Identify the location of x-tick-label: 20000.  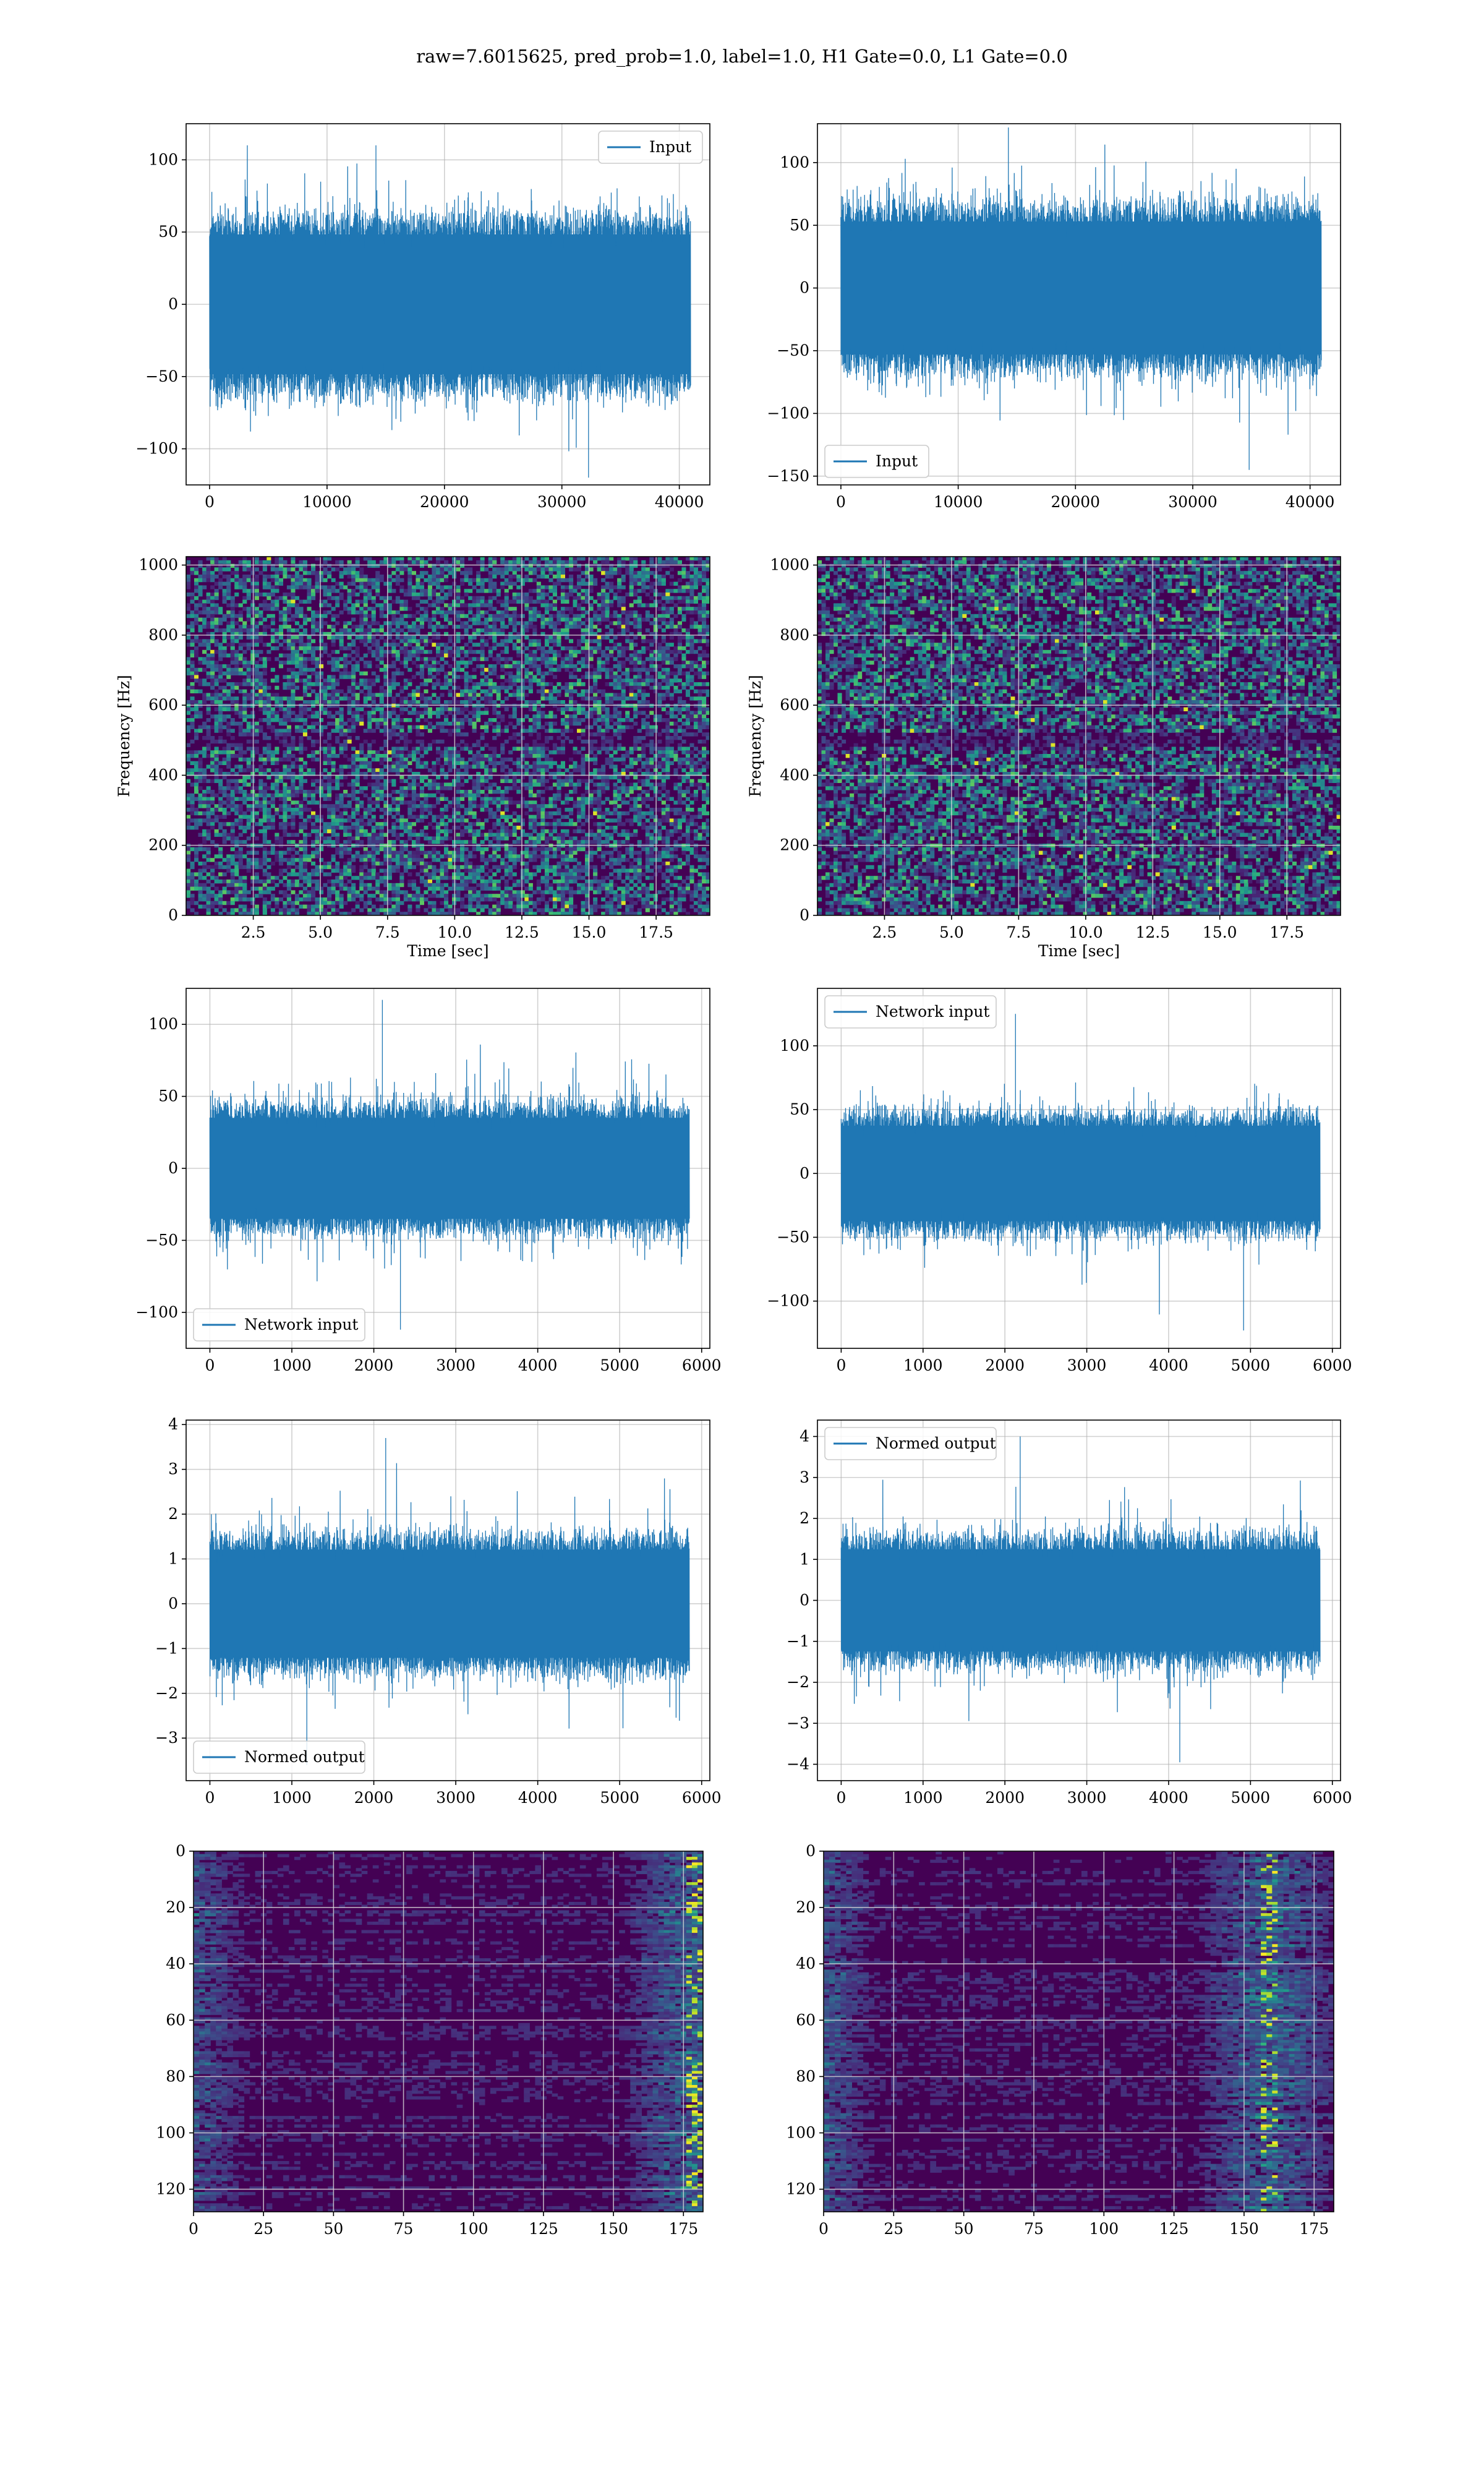
(444, 502).